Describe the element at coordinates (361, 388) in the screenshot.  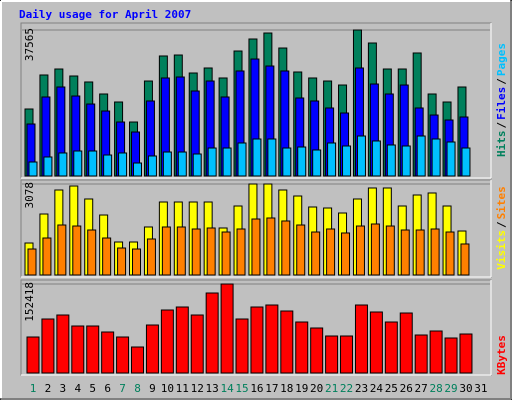
I see `x-tick-label: 23` at that location.